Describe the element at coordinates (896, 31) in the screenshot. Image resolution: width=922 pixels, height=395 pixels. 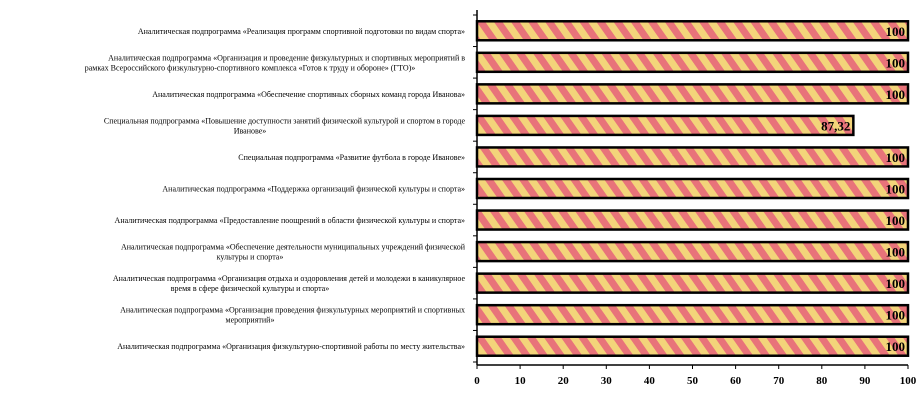
I see `data-label-0: 100` at that location.